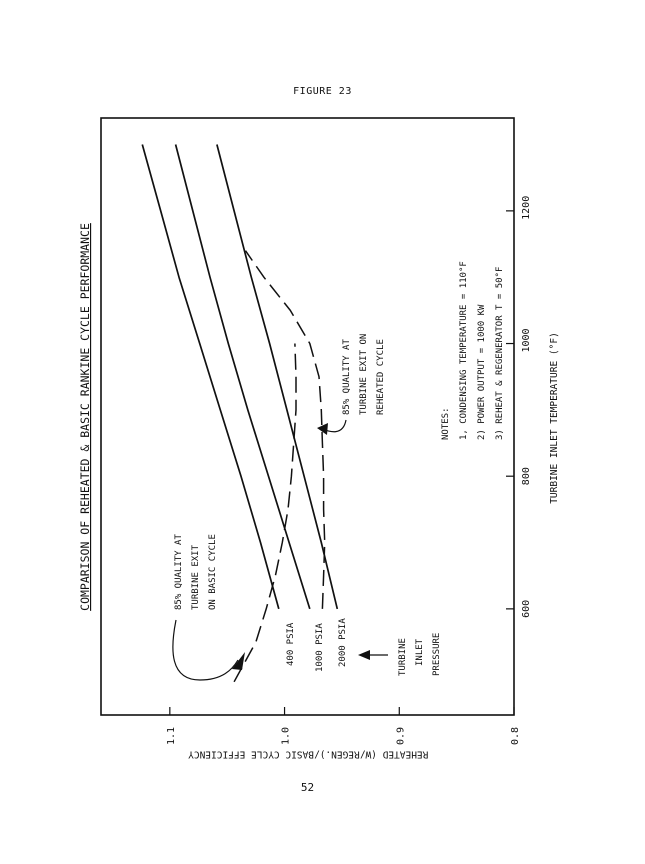 This screenshot has width=645, height=864. Describe the element at coordinates (364, 655) in the screenshot. I see `pressure-arrowhead` at that location.